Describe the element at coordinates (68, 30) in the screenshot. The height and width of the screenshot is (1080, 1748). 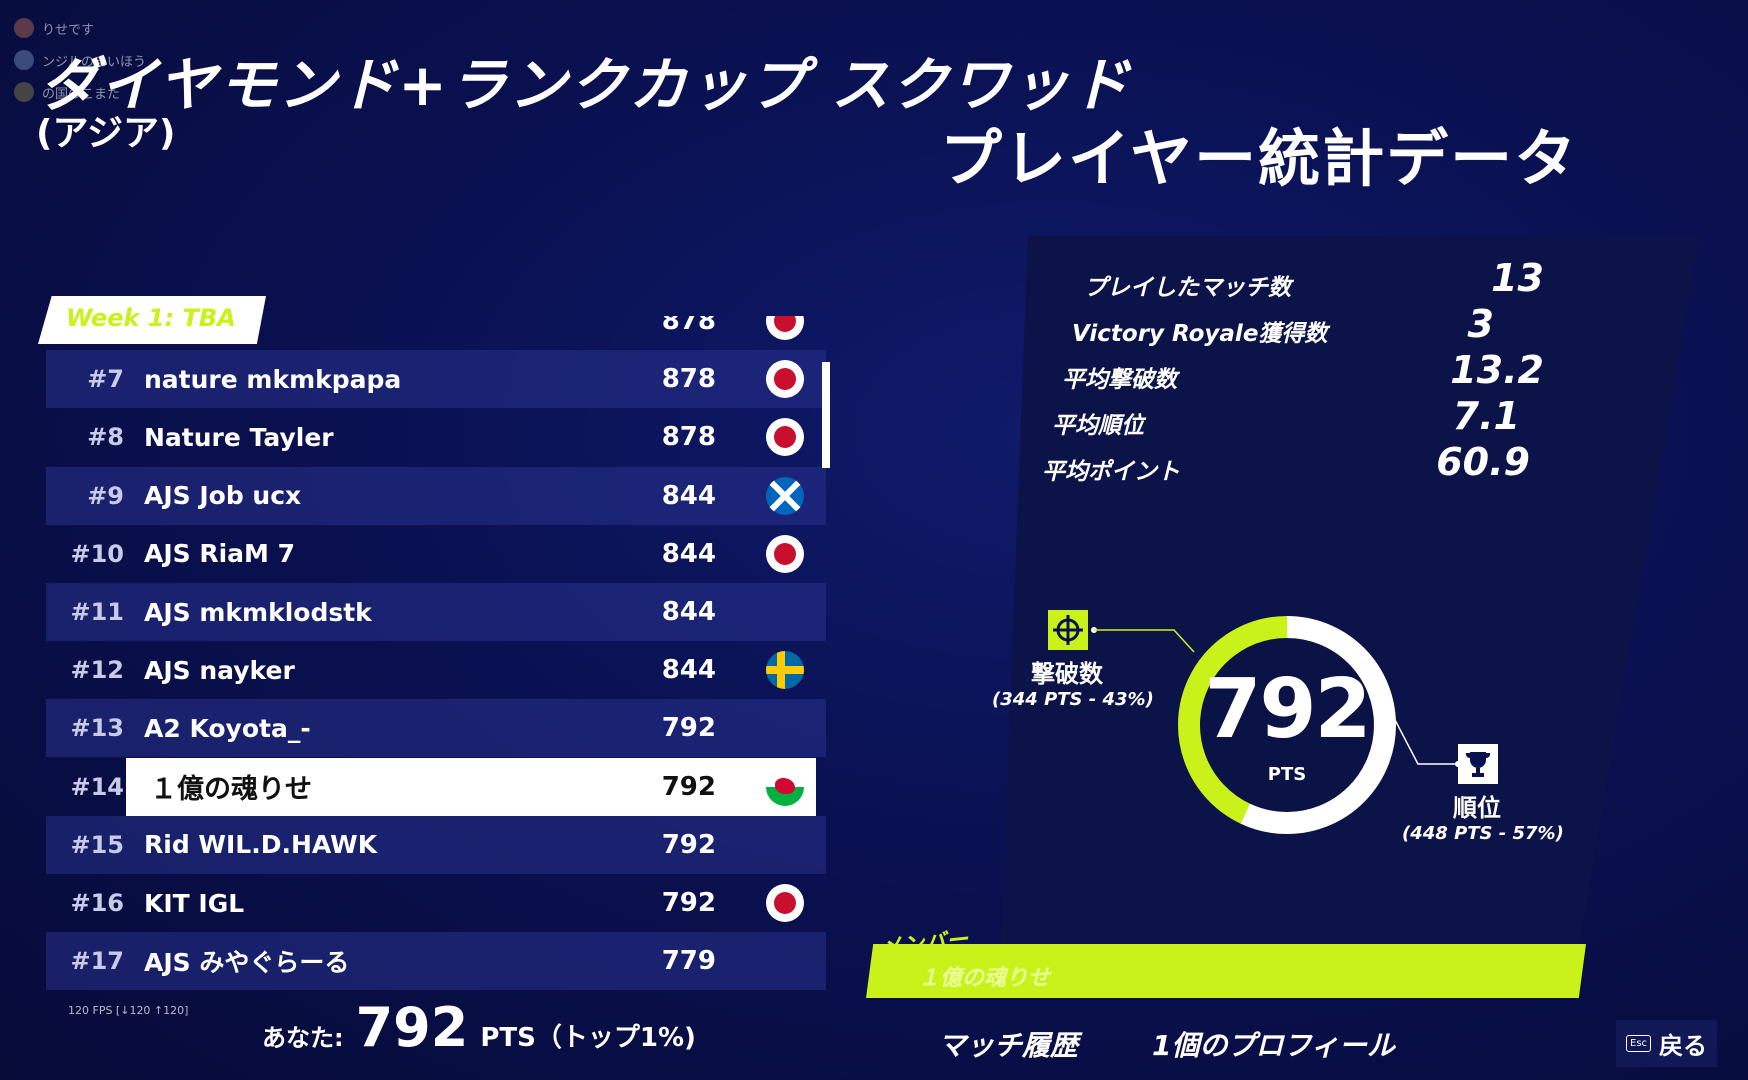
I see `chat-text: りせです` at that location.